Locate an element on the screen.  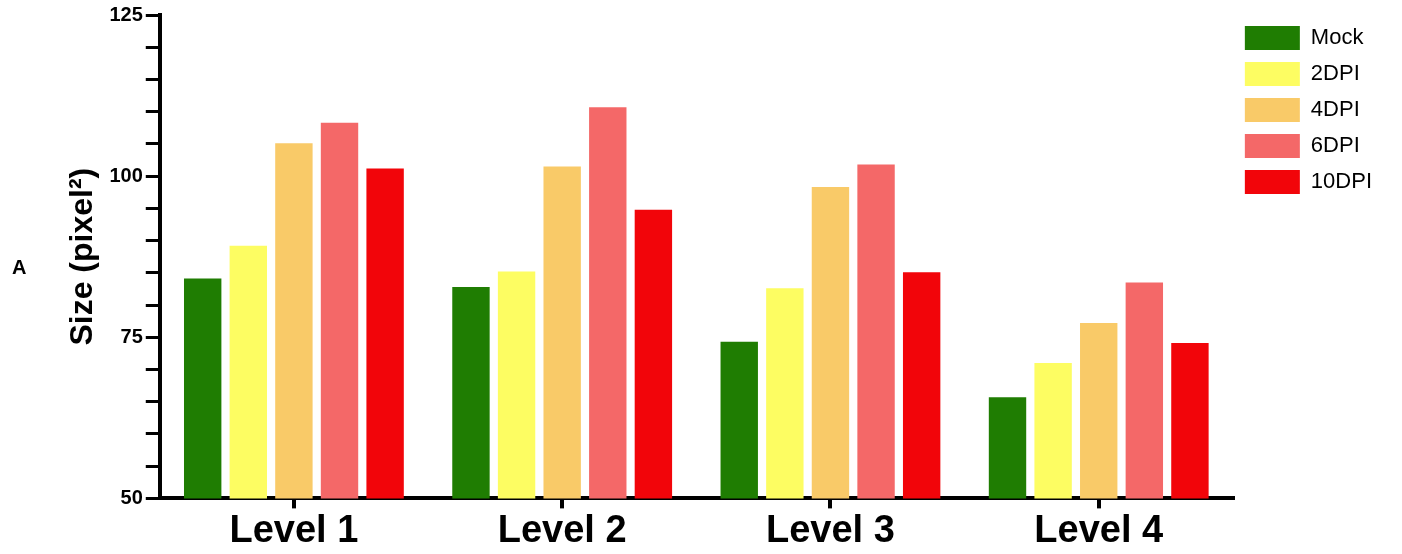
legend-label: 4DPI is located at coordinates (1335, 109).